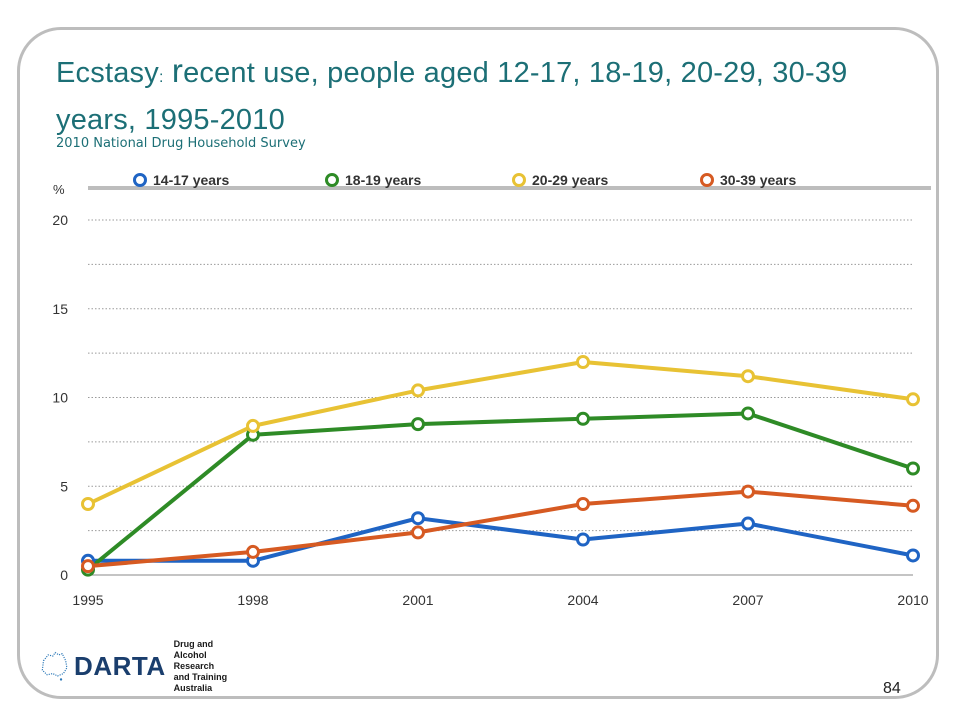 This screenshot has height=720, width=960. Describe the element at coordinates (200, 671) in the screenshot. I see `logo-line2: Research and Training` at that location.